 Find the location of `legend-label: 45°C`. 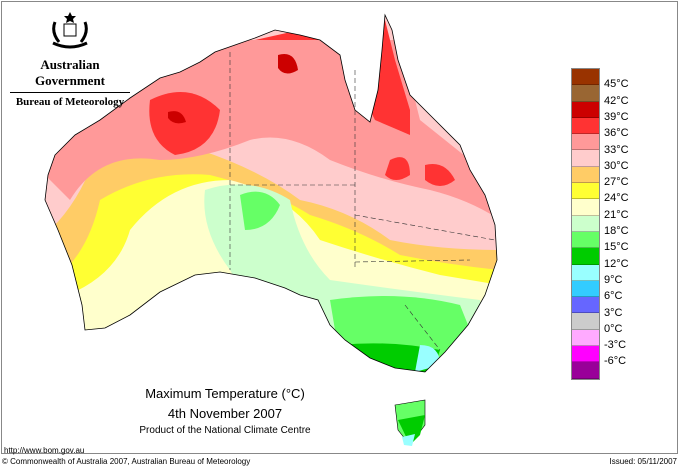

legend-label: 45°C is located at coordinates (616, 84).